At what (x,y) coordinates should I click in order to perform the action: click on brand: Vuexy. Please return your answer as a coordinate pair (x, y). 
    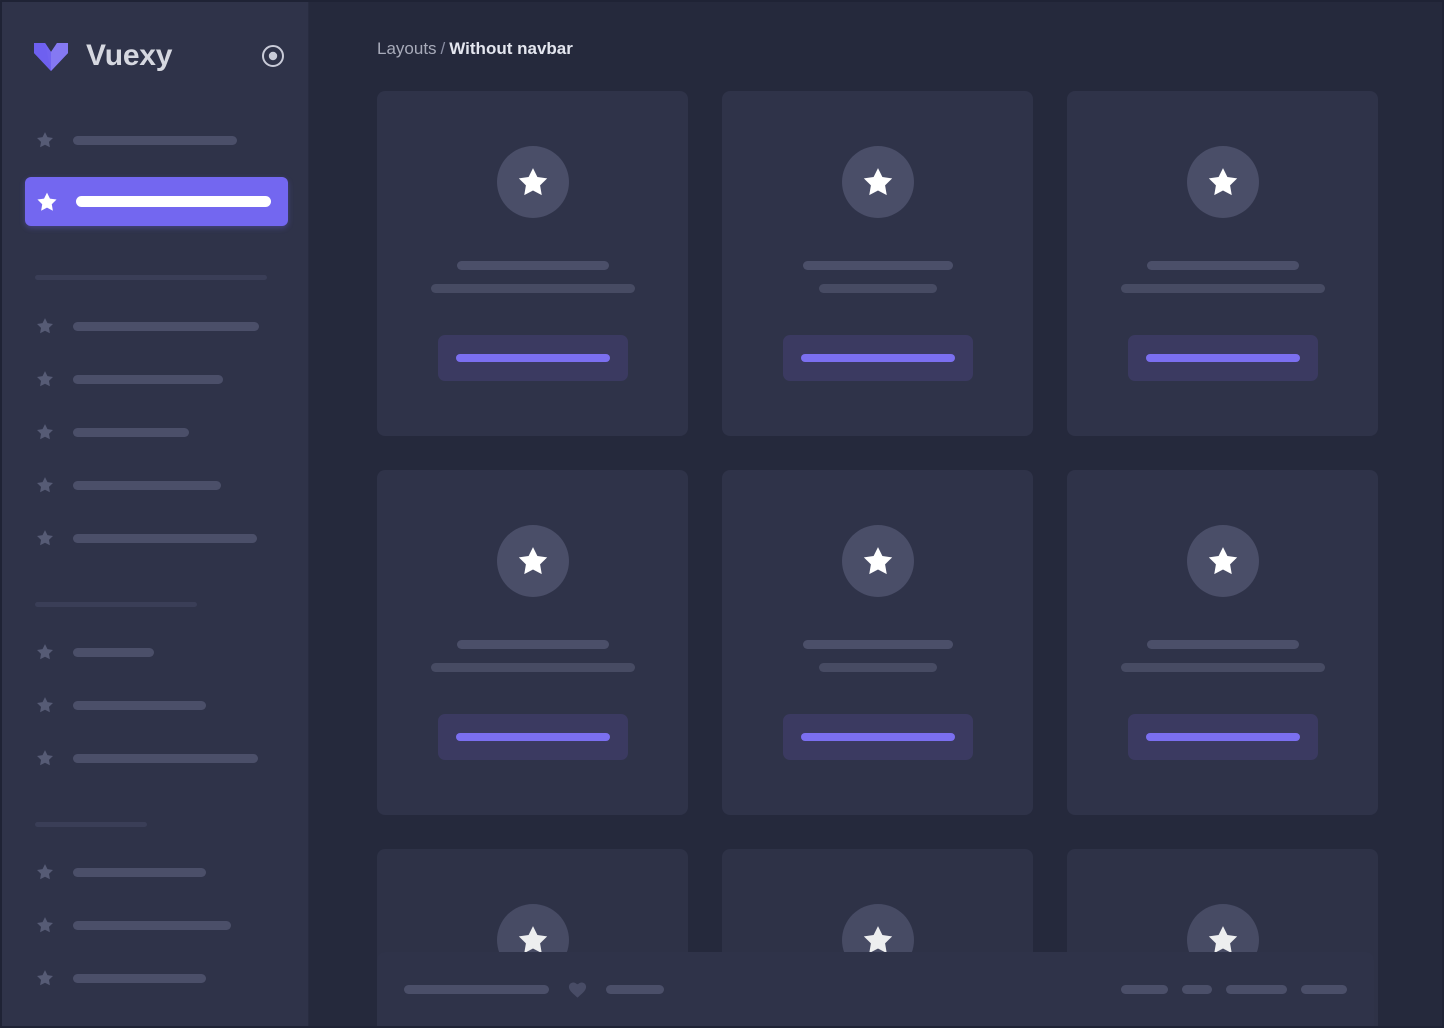
    Looking at the image, I should click on (146, 56).